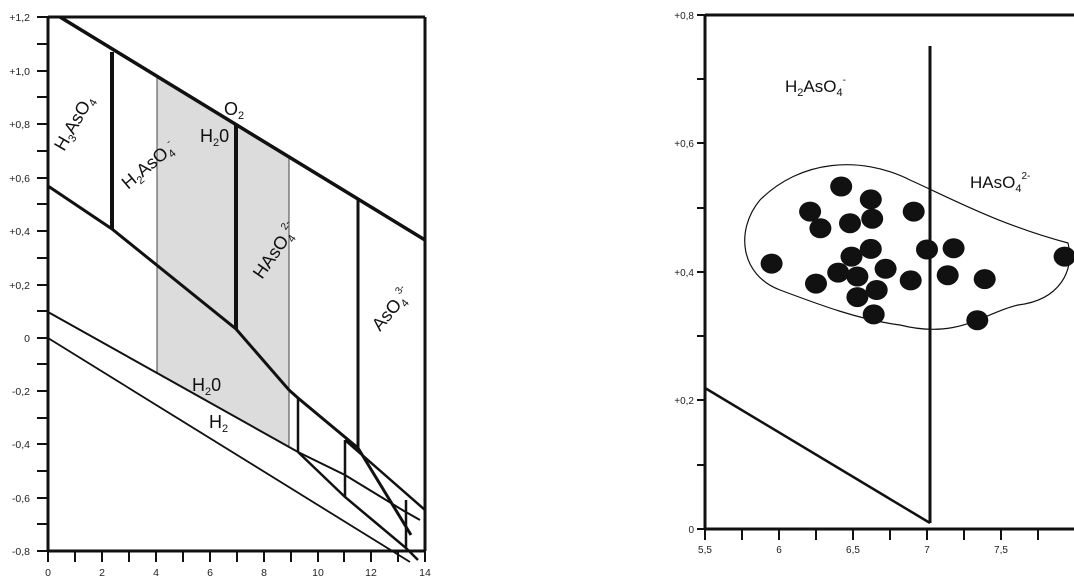  What do you see at coordinates (42, 284) in the screenshot?
I see `left-y-ticks` at bounding box center [42, 284].